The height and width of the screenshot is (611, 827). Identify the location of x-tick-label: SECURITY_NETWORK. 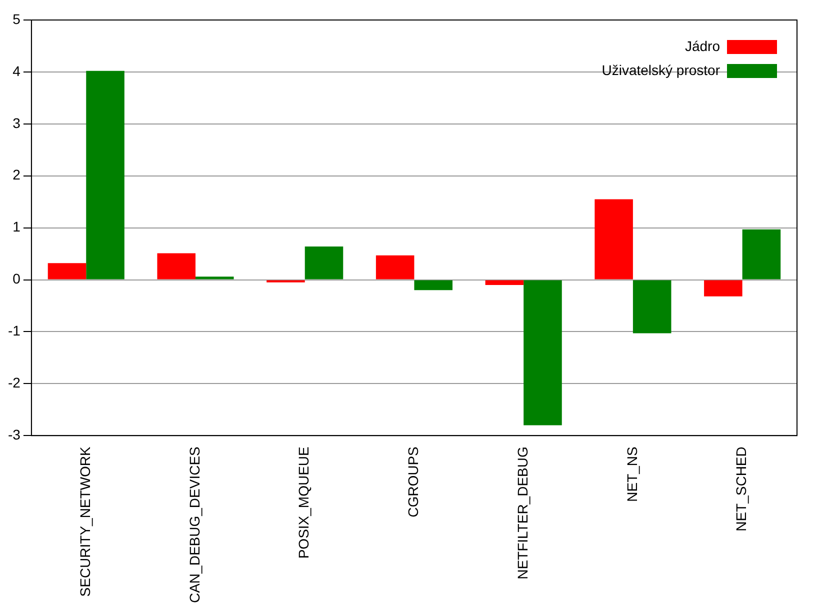
(84, 521).